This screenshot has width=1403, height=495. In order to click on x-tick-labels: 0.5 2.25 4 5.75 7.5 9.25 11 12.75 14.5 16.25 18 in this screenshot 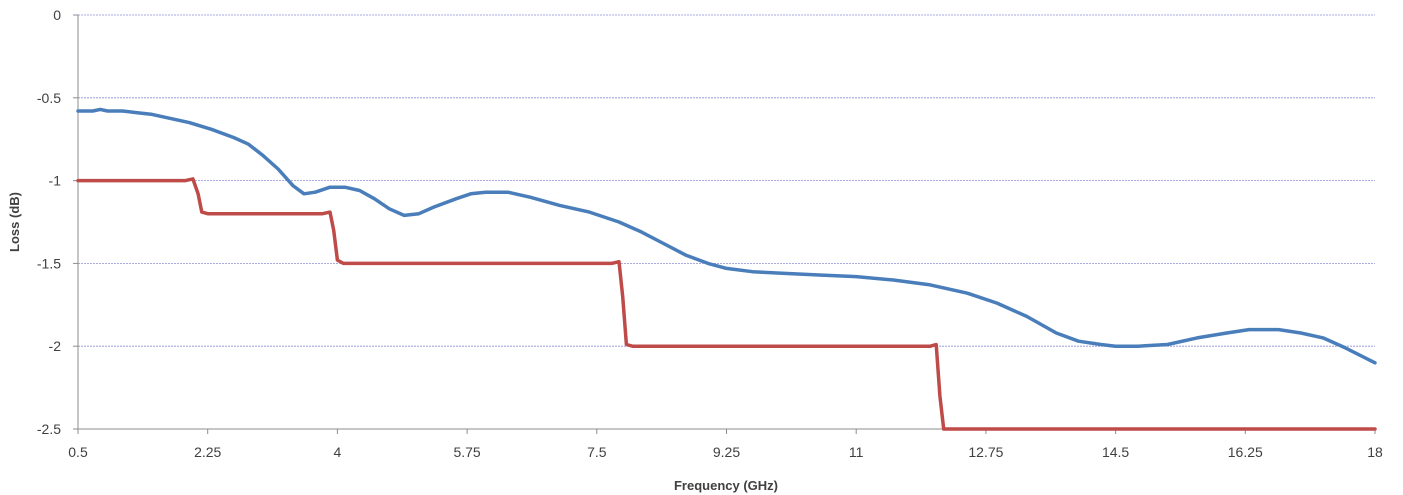, I will do `click(725, 444)`.